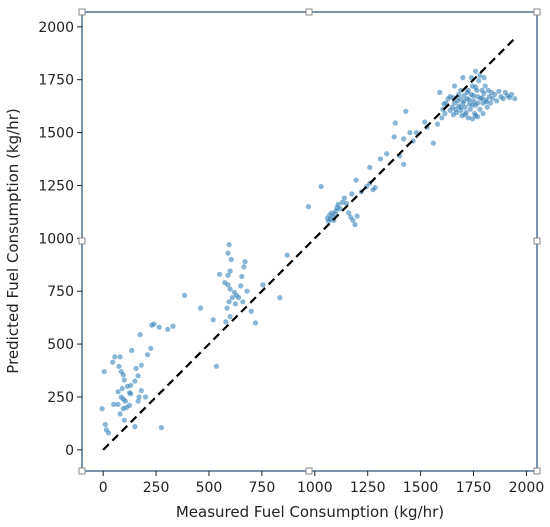 This screenshot has width=550, height=527. I want to click on x-tick-label: 250, so click(156, 488).